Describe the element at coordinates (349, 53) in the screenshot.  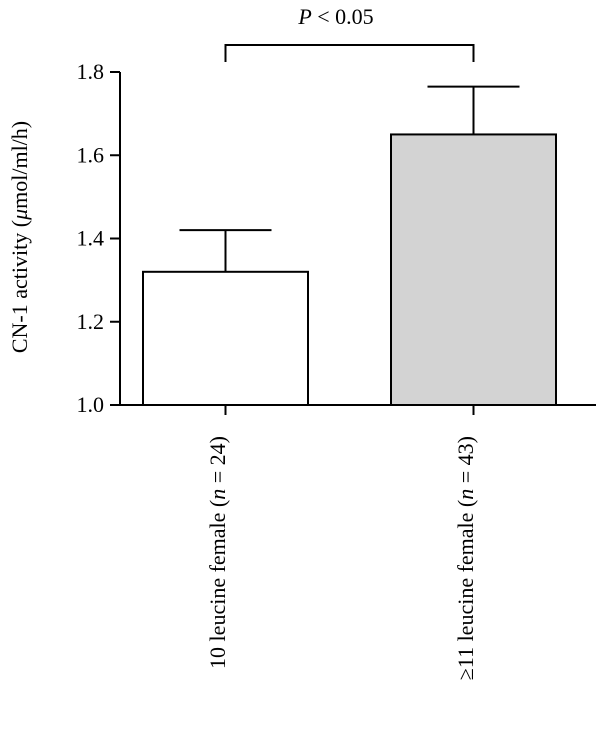
I see `significance-bracket` at that location.